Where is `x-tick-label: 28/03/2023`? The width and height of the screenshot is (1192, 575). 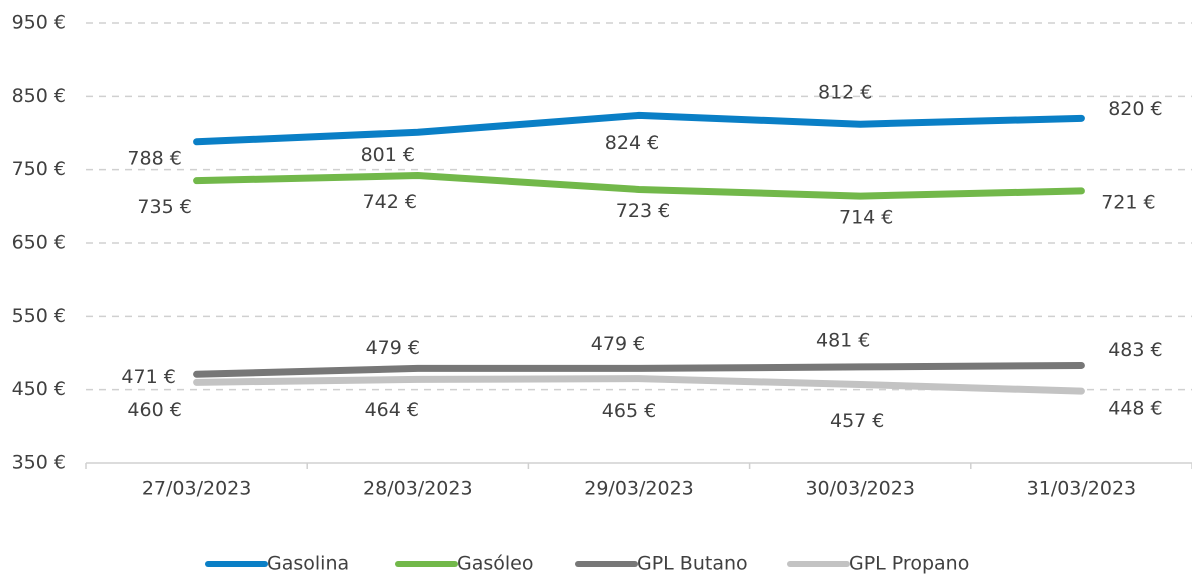
x-tick-label: 28/03/2023 is located at coordinates (418, 489).